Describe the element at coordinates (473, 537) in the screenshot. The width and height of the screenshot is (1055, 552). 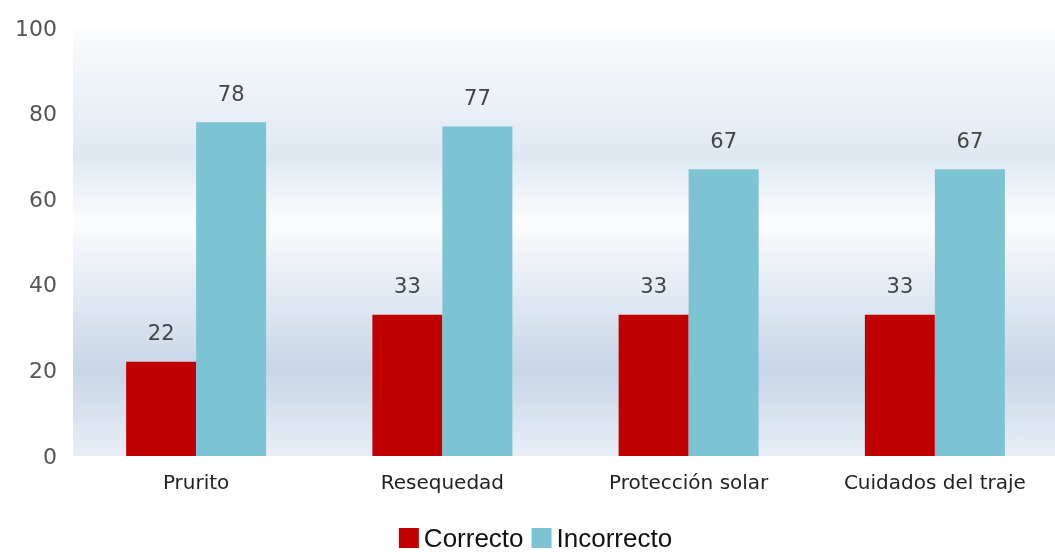
I see `legend-label: Correcto` at that location.